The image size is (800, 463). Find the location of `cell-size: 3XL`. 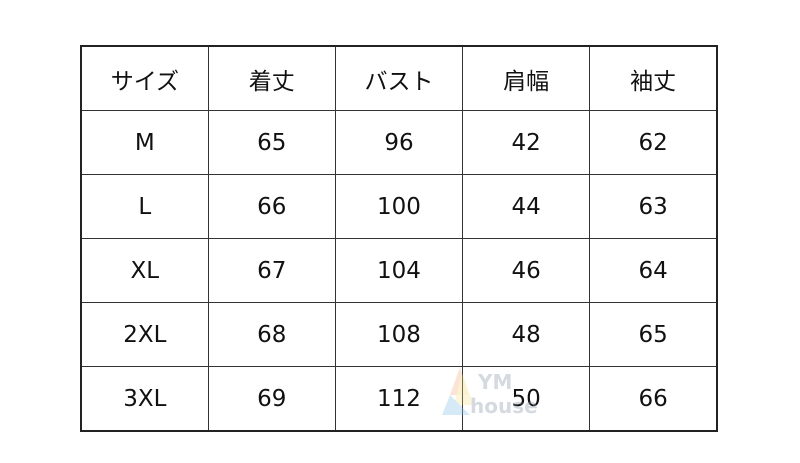

cell-size: 3XL is located at coordinates (144, 399).